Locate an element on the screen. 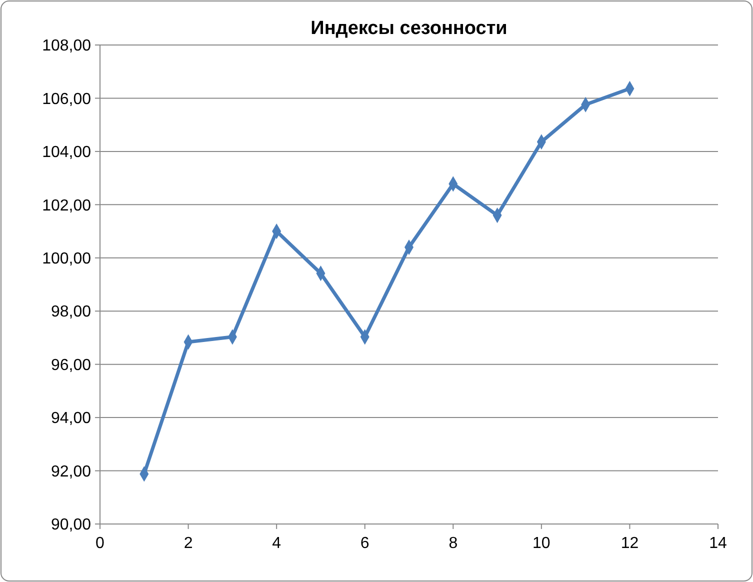 This screenshot has height=582, width=753. x-tick-label: 10 is located at coordinates (541, 543).